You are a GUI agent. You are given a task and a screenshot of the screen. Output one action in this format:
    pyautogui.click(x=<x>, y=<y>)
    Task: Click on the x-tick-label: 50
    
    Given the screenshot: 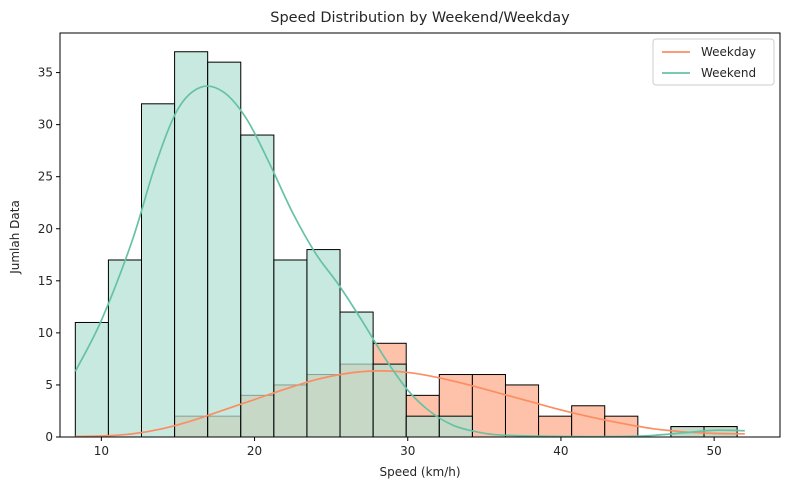 What is the action you would take?
    pyautogui.click(x=713, y=451)
    